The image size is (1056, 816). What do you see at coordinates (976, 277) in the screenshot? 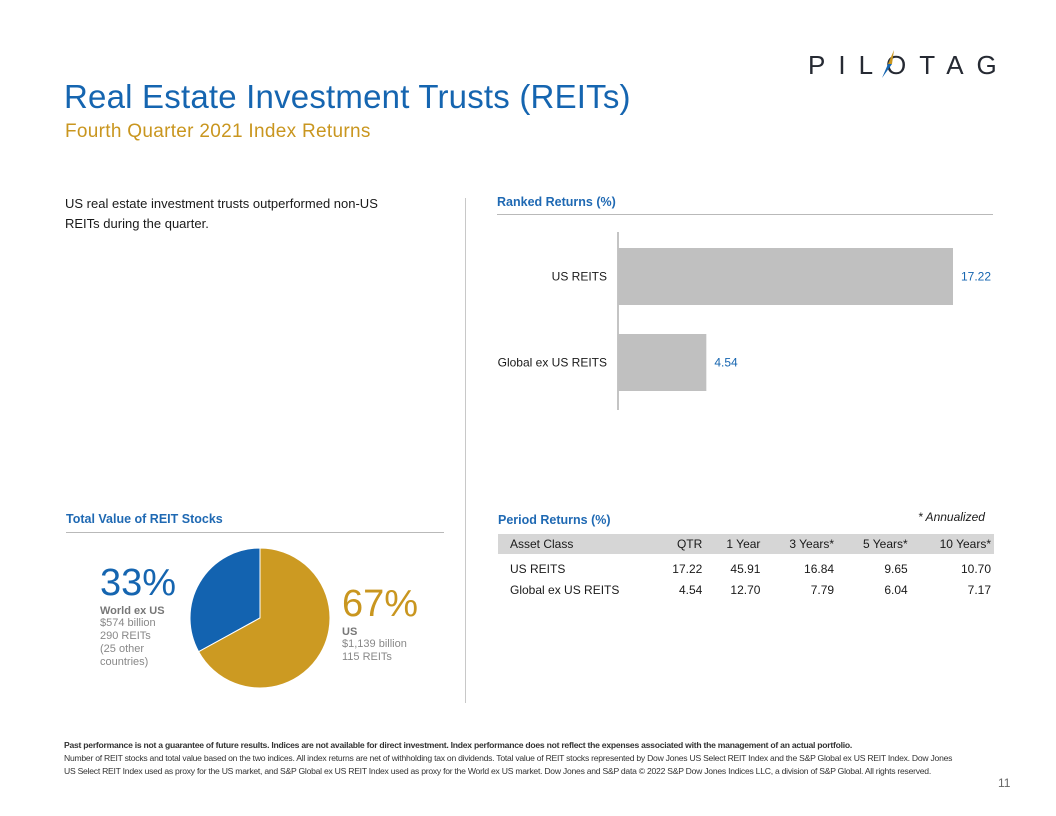
I see `value-label: 17.22` at bounding box center [976, 277].